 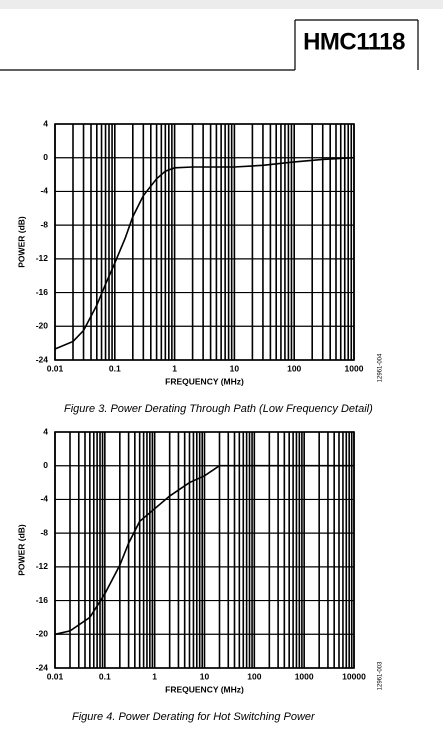 I want to click on figure-id: 12961-003, so click(x=381, y=675).